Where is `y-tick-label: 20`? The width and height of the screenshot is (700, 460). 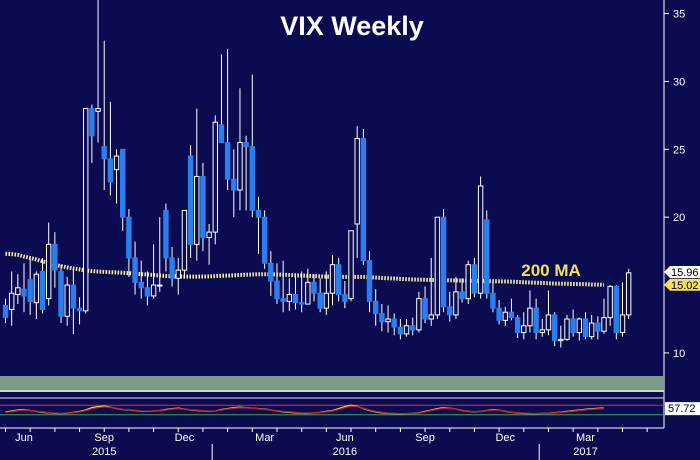 y-tick-label: 20 is located at coordinates (679, 218).